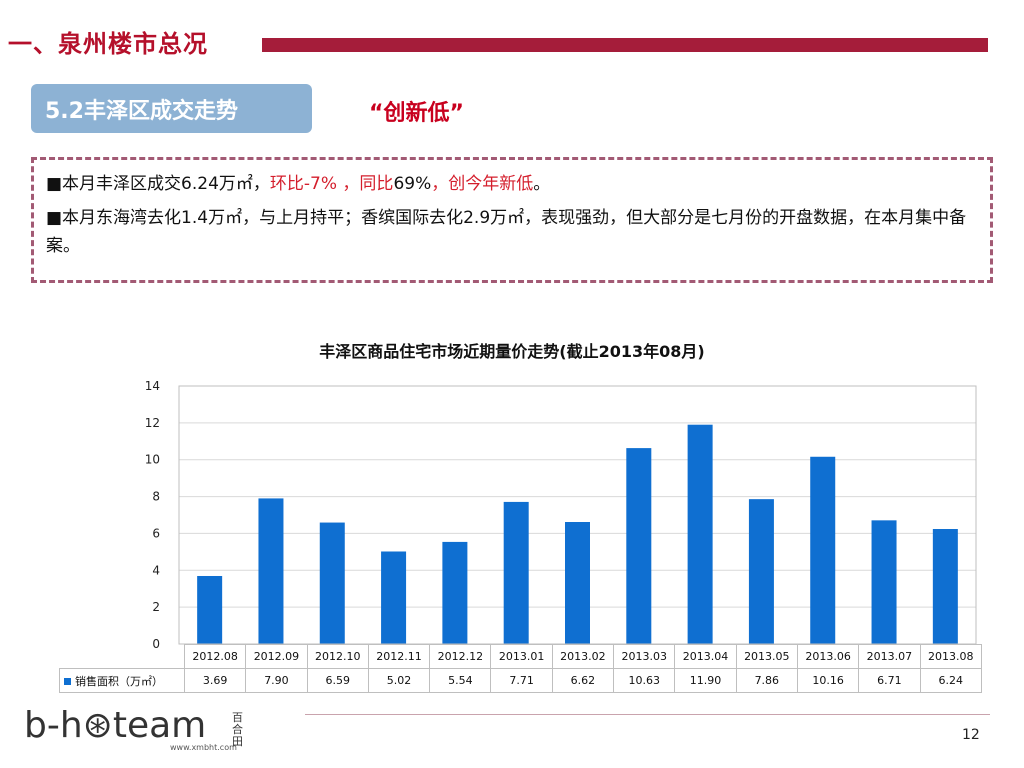 This screenshot has height=768, width=1024. Describe the element at coordinates (115, 725) in the screenshot. I see `company-logo: b-h⊛team` at that location.